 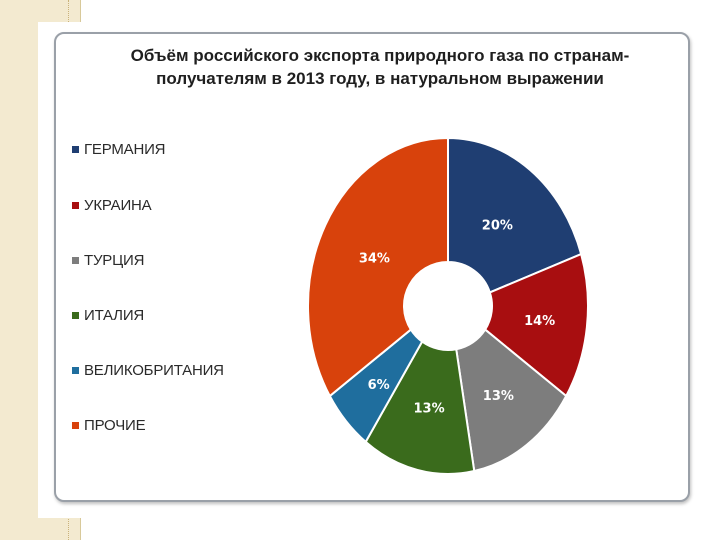 I want to click on legend-item-uk: ВЕЛИКОБРИТАНИЯ, so click(x=148, y=370).